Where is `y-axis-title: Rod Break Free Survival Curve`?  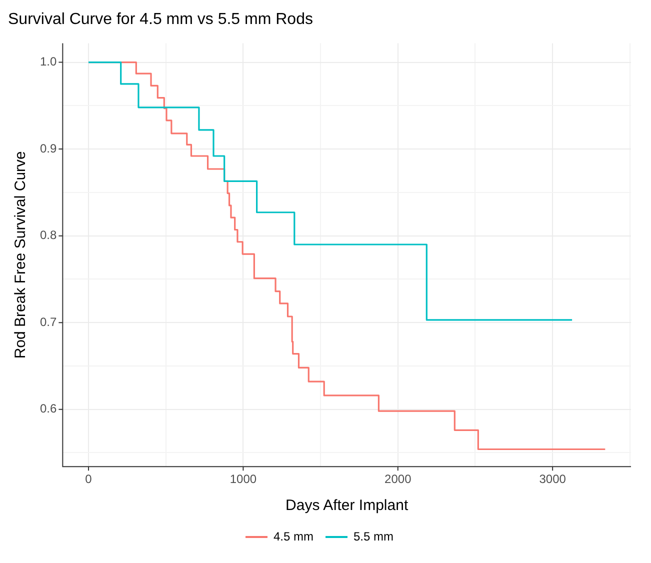
y-axis-title: Rod Break Free Survival Curve is located at coordinates (21, 255).